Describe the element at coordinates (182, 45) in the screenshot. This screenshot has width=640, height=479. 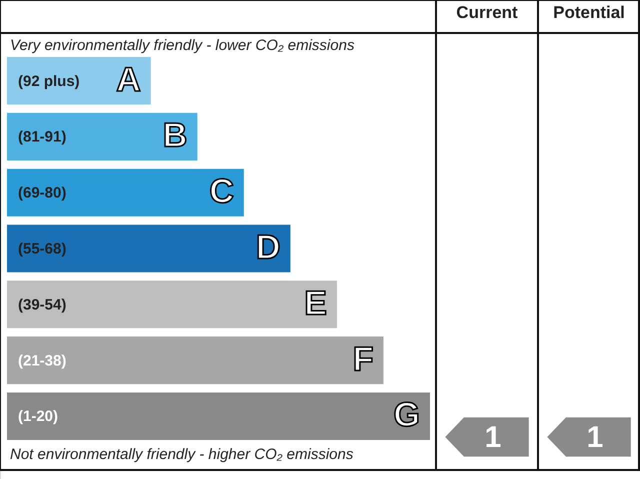
I see `chart-title: Very environmentally friendly - lower CO₂ emissions` at that location.